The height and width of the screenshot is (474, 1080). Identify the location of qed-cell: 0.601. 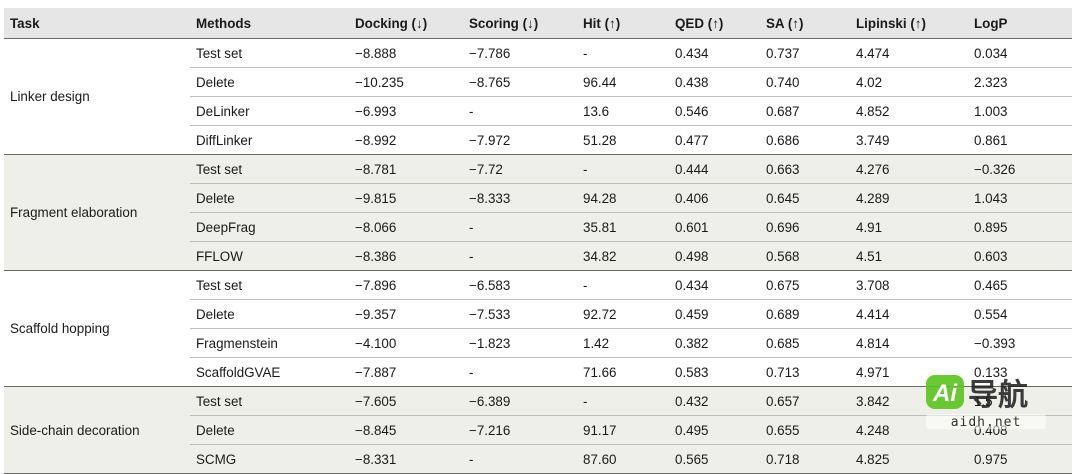
(714, 227).